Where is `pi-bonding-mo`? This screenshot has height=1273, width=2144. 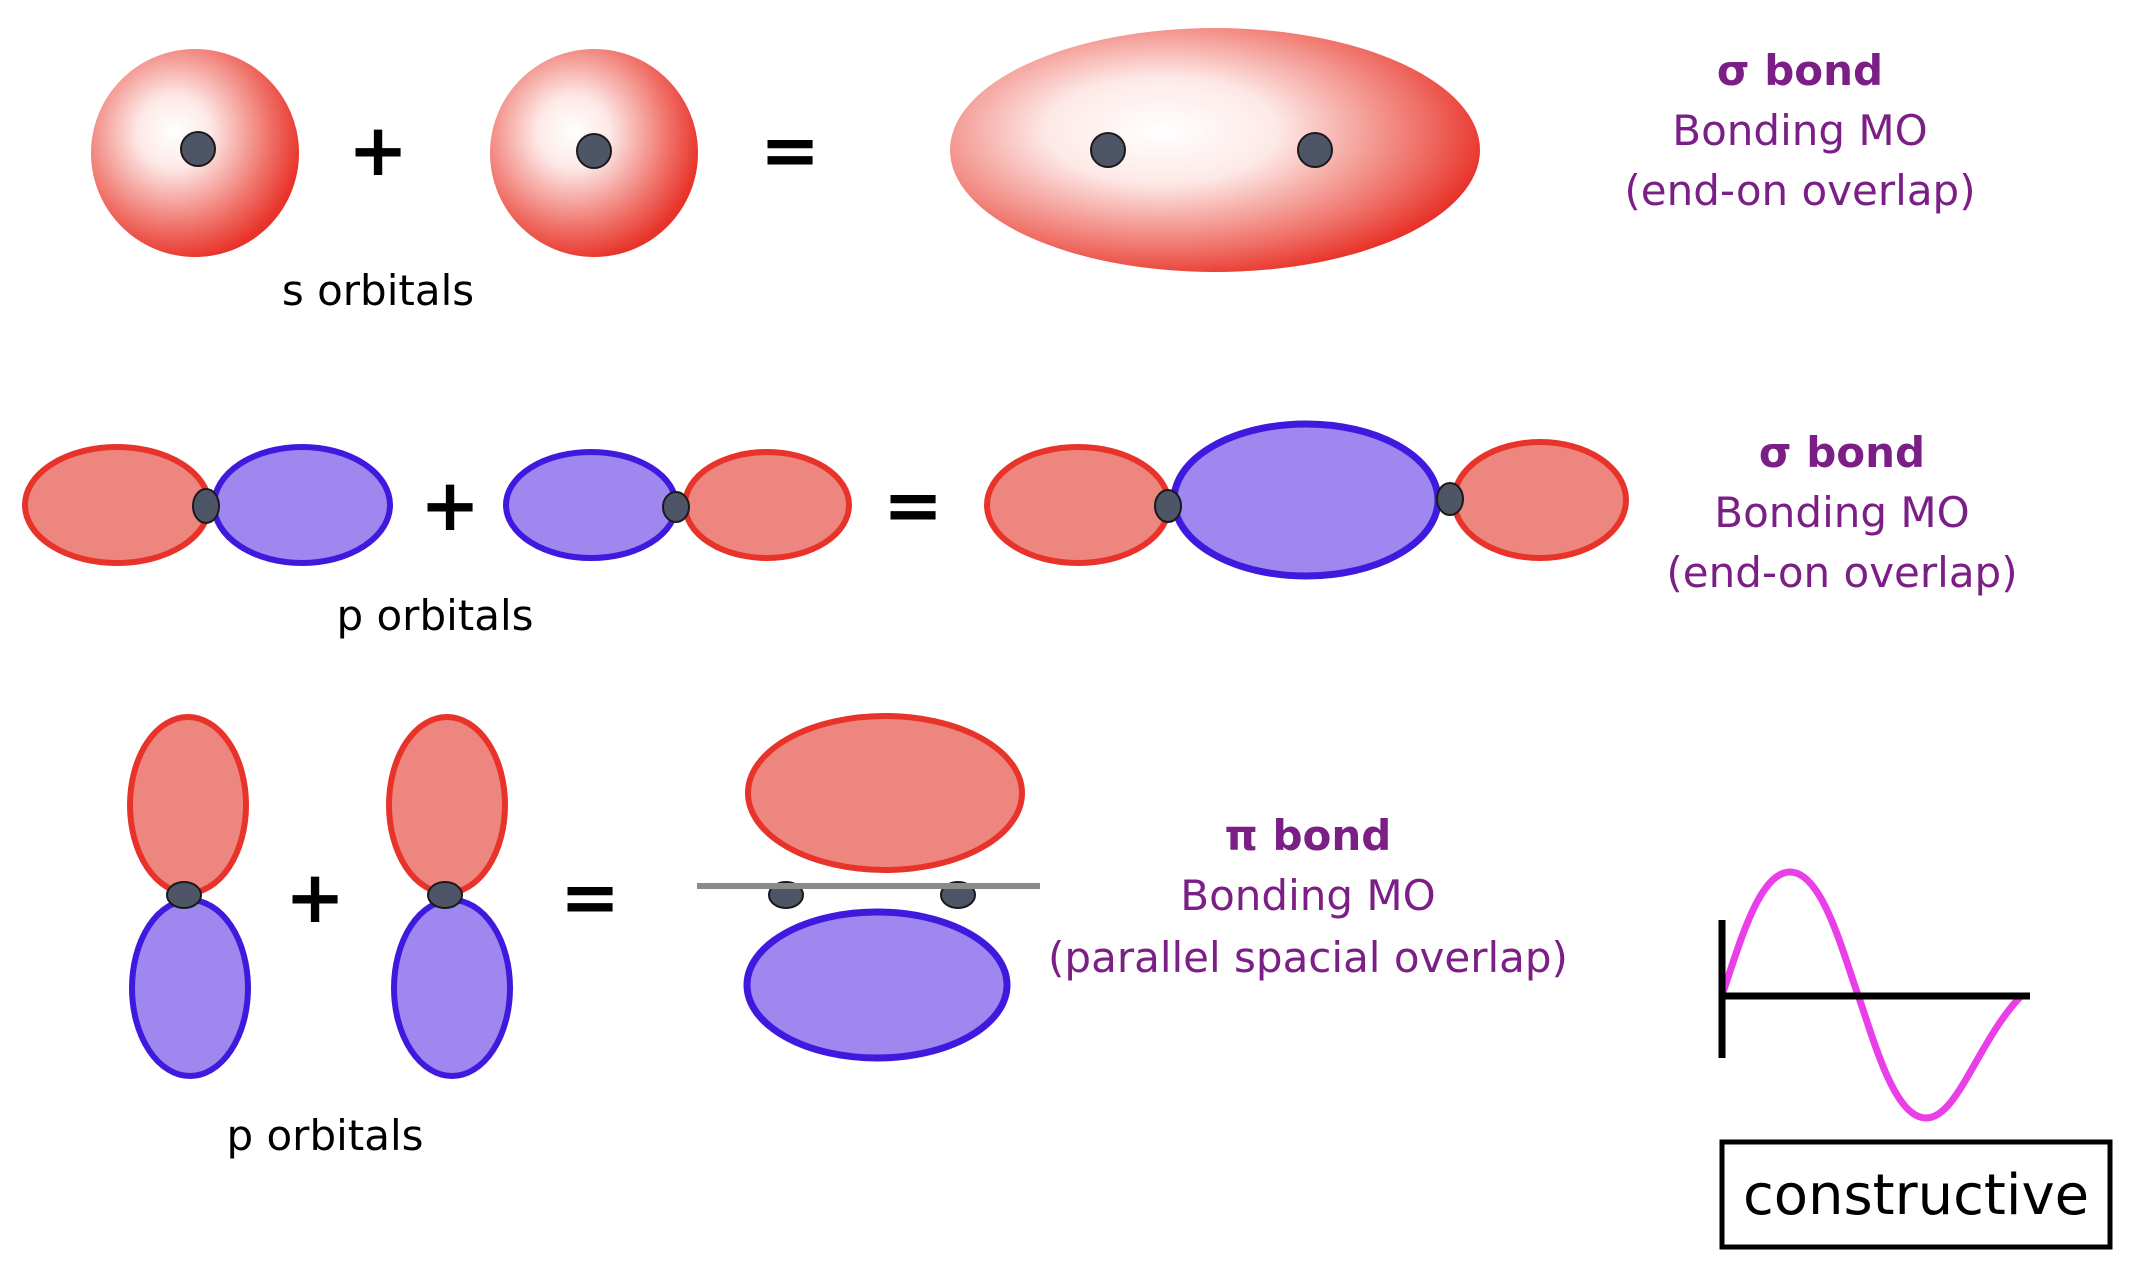 pi-bonding-mo is located at coordinates (868, 887).